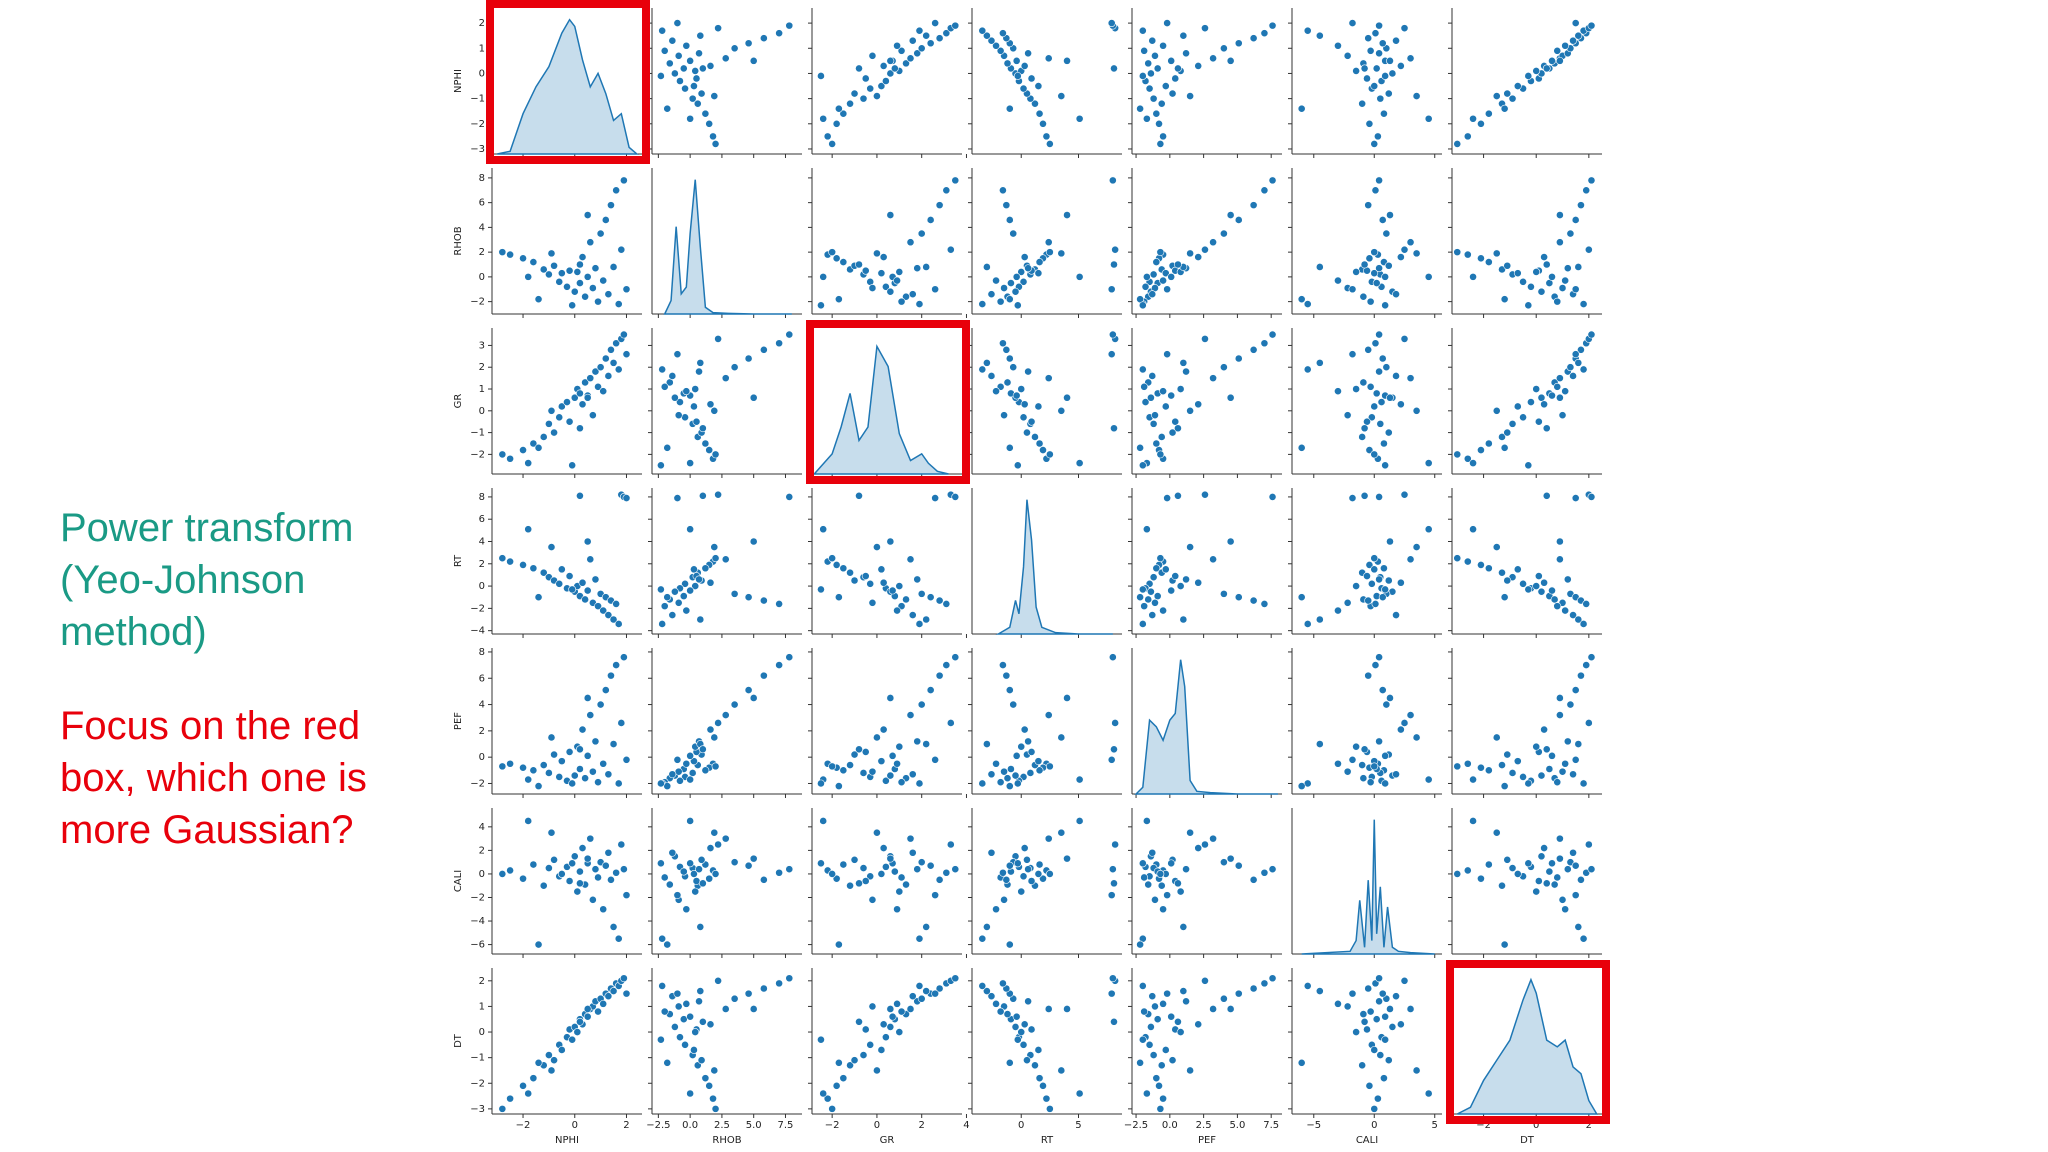  Describe the element at coordinates (482, 1006) in the screenshot. I see `y-tick-label: 1` at that location.